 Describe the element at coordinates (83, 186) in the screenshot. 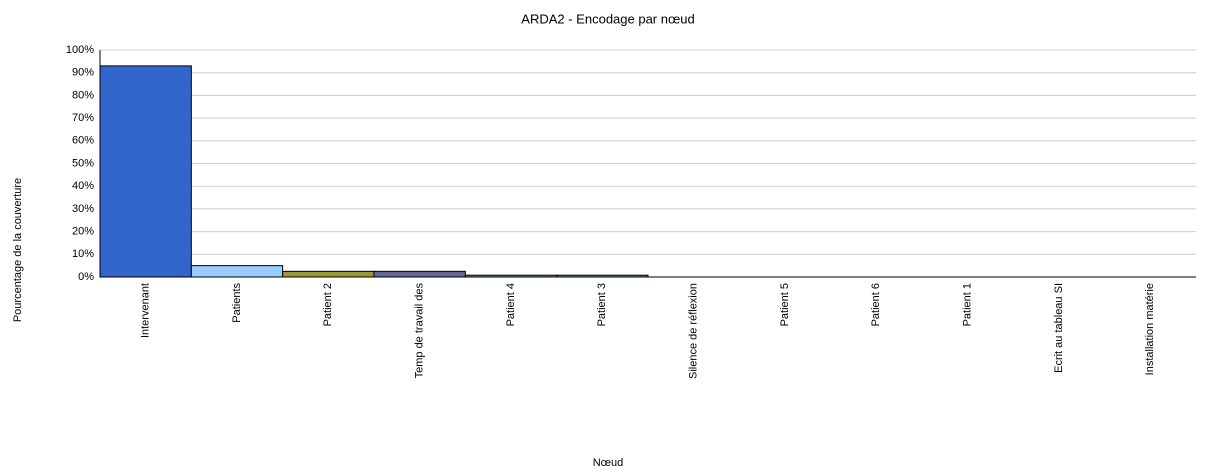

I see `y-tick-label: 40%` at that location.